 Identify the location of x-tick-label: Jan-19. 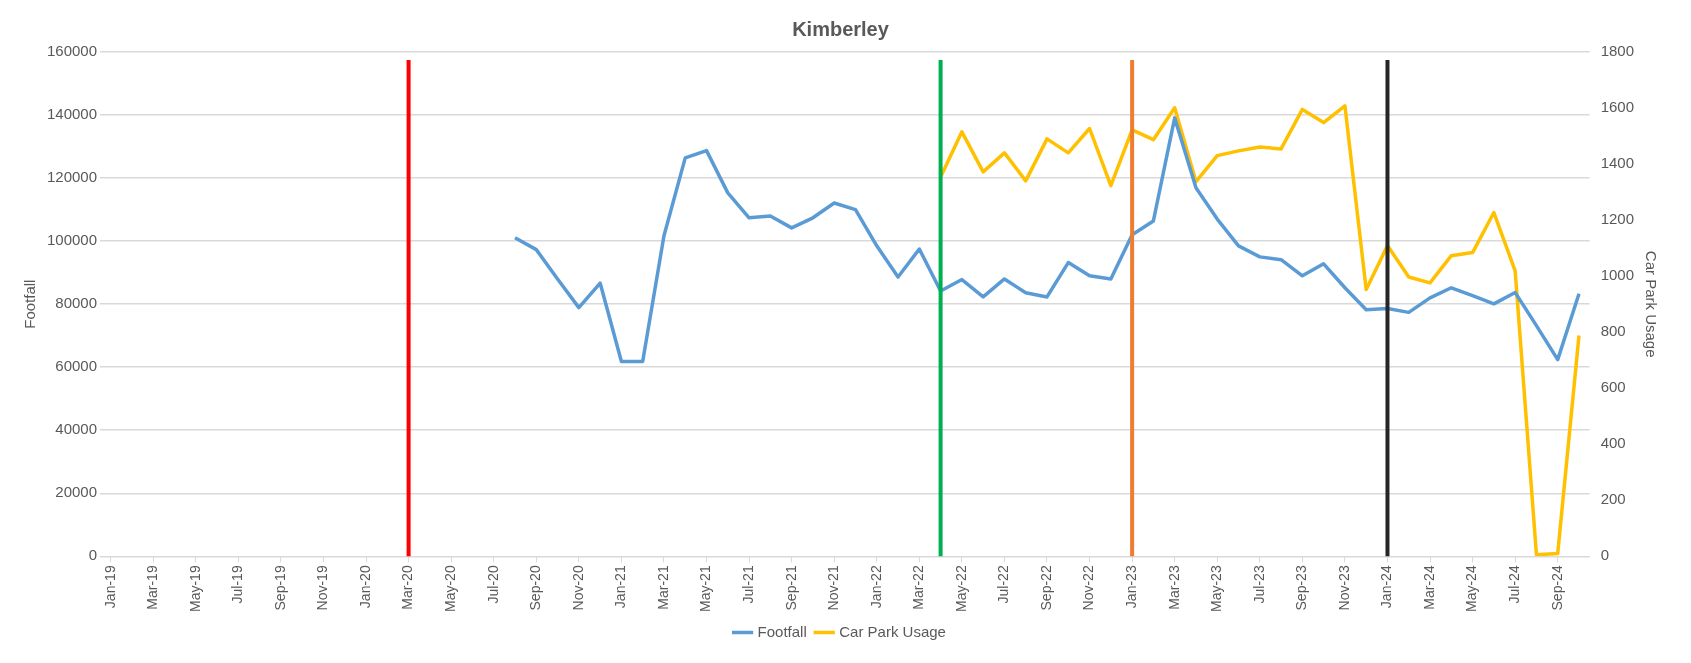
(109, 587).